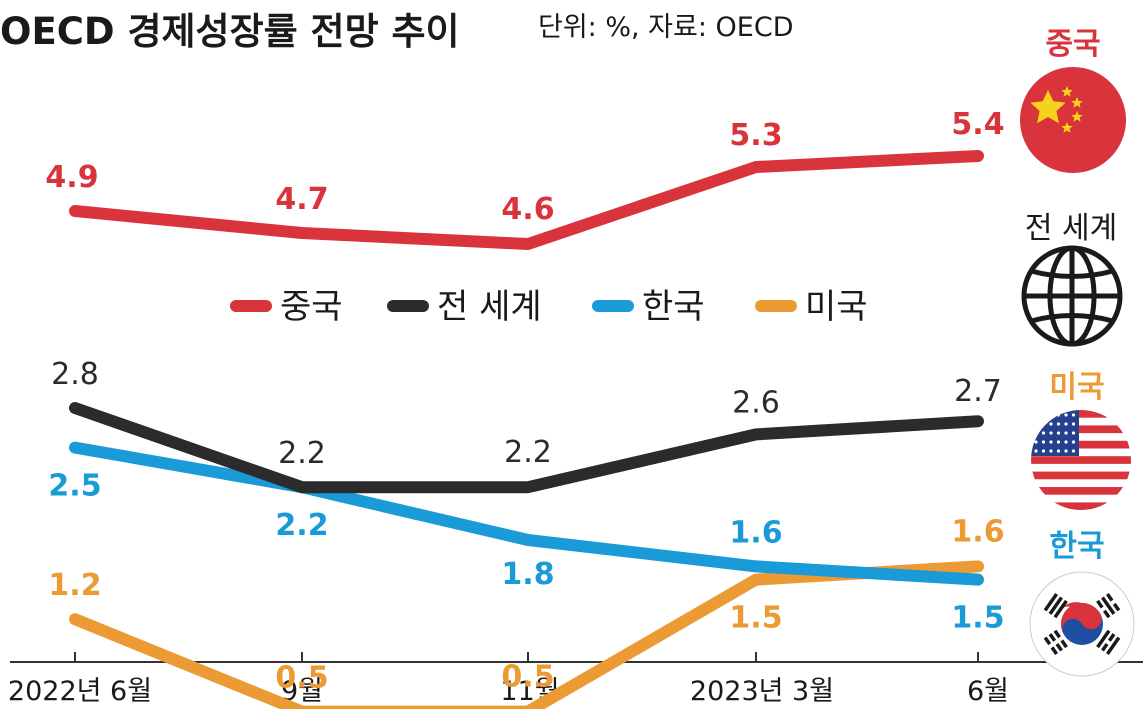 The height and width of the screenshot is (709, 1143). Describe the element at coordinates (1072, 44) in the screenshot. I see `side-label-china: 중국` at that location.